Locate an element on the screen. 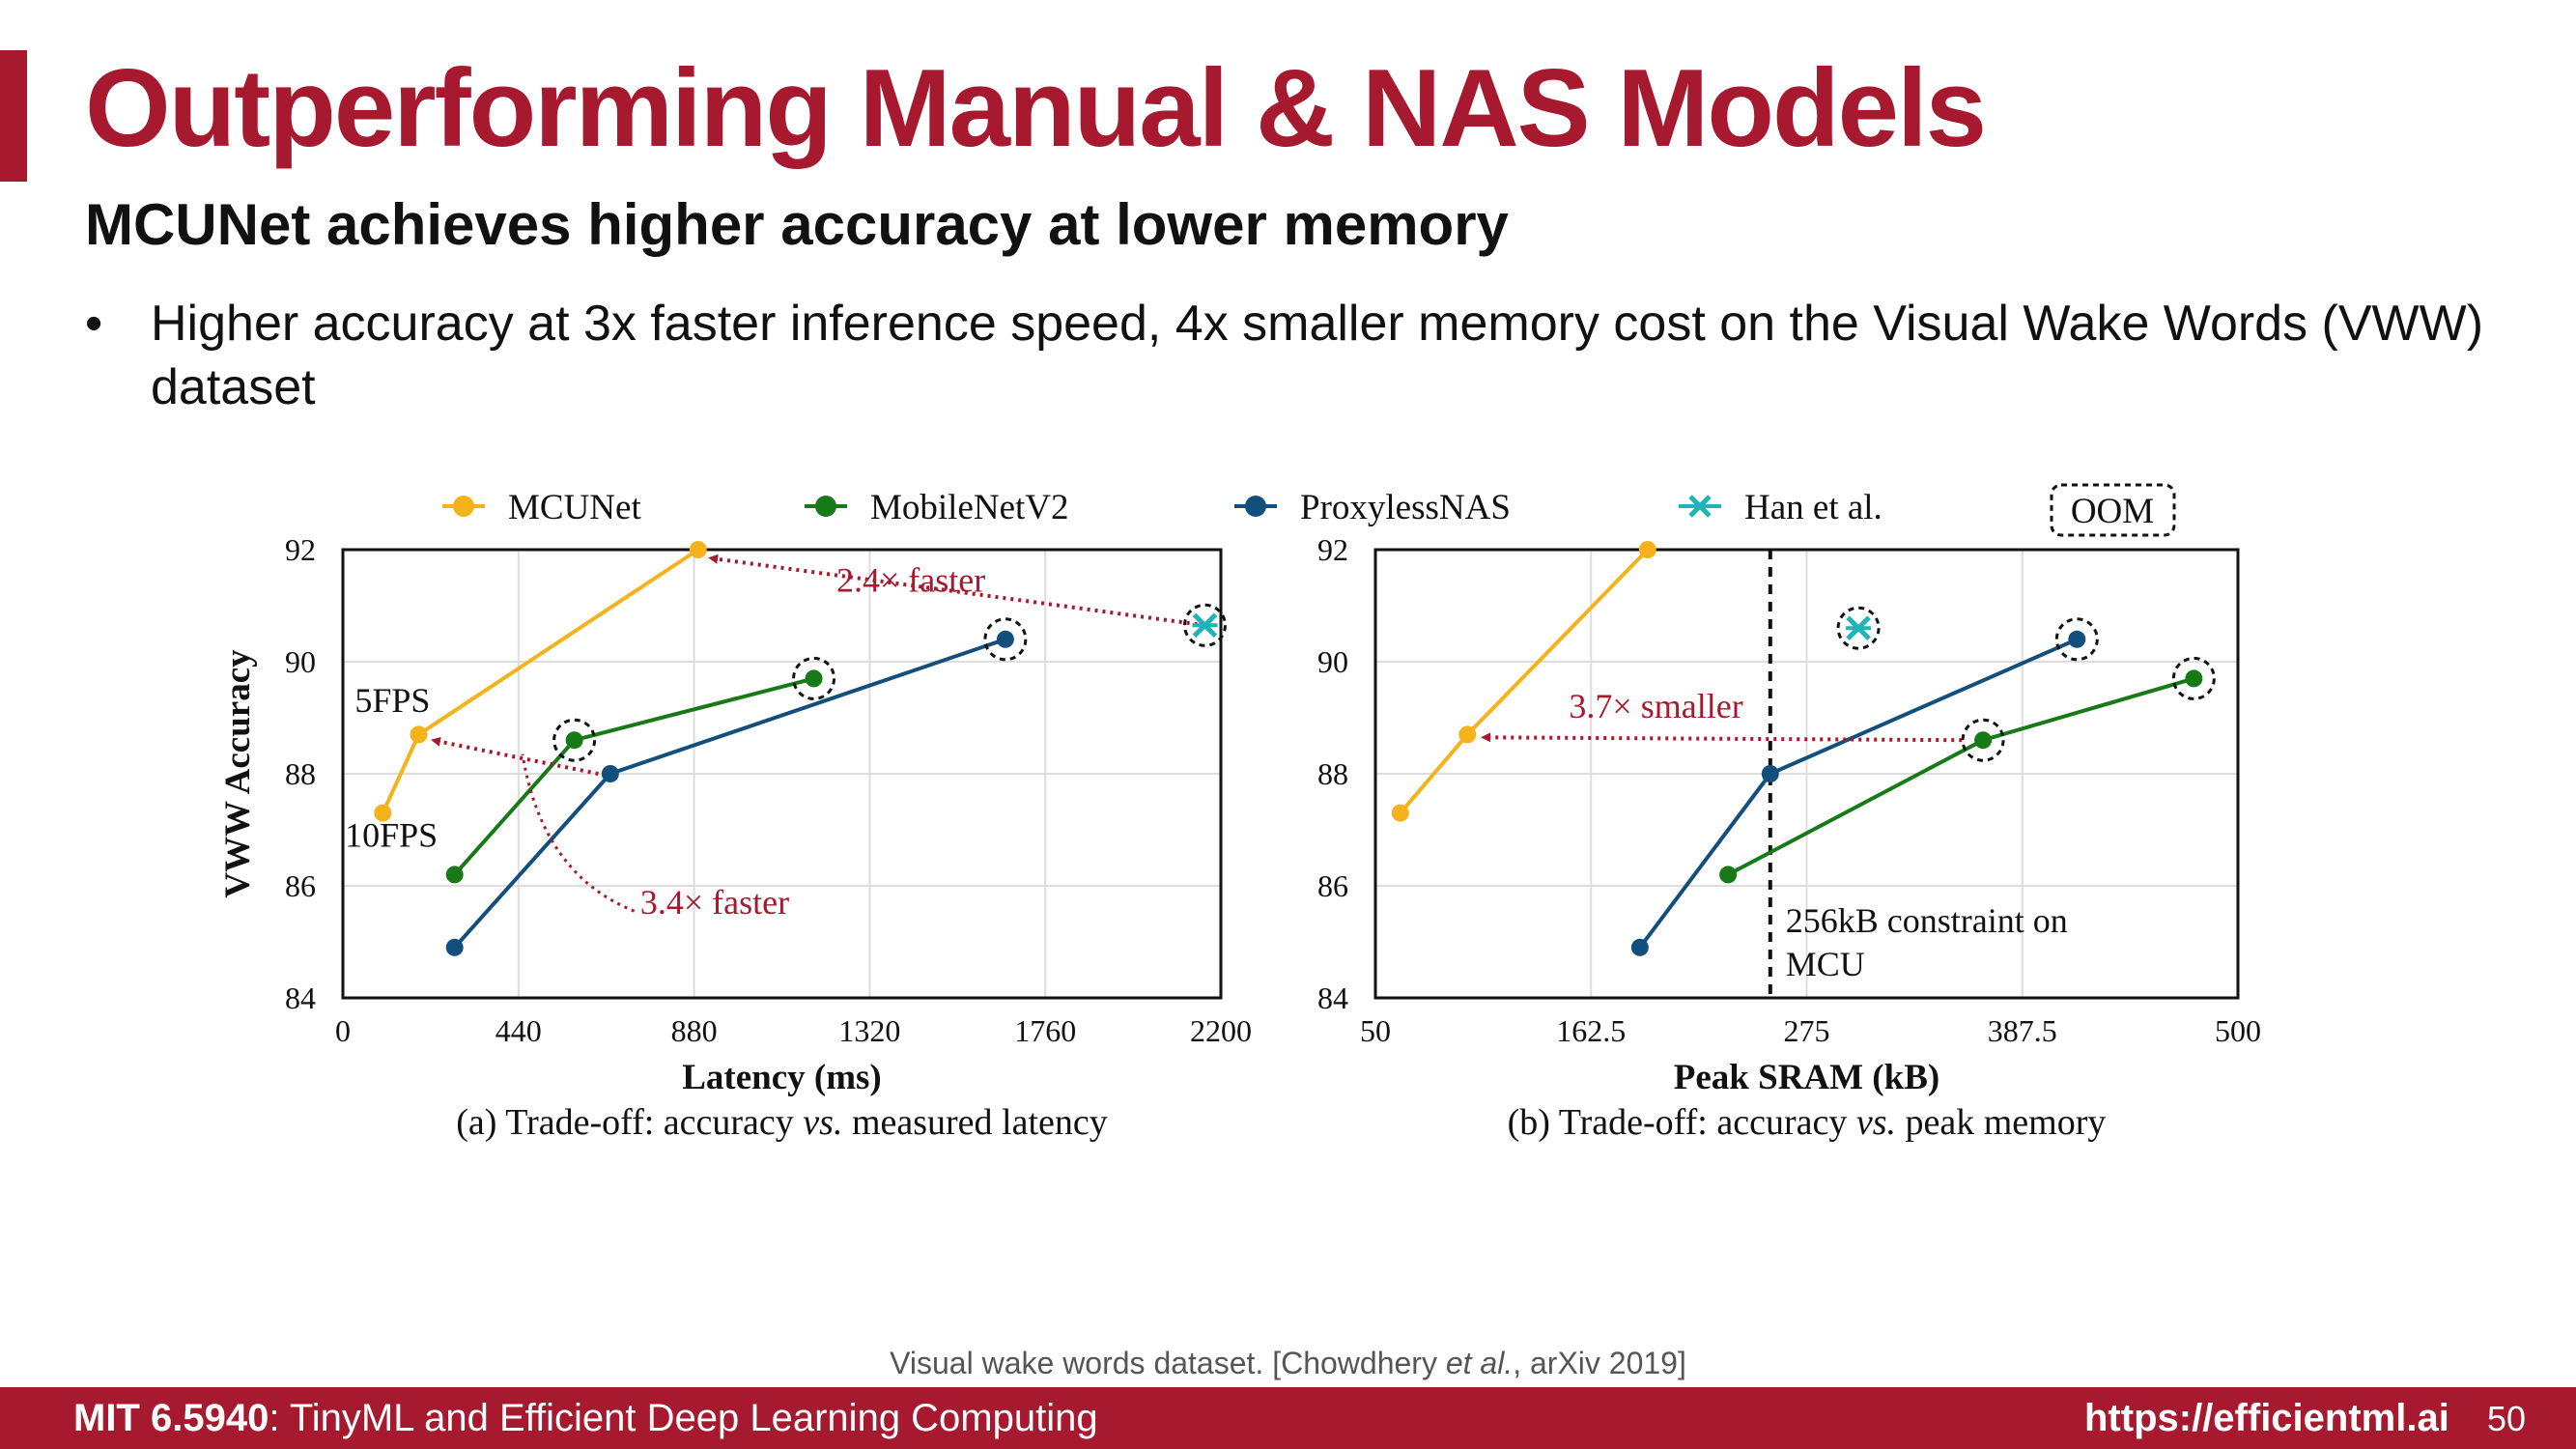  constraint-label-line1: 256kB constraint on is located at coordinates (1927, 920).